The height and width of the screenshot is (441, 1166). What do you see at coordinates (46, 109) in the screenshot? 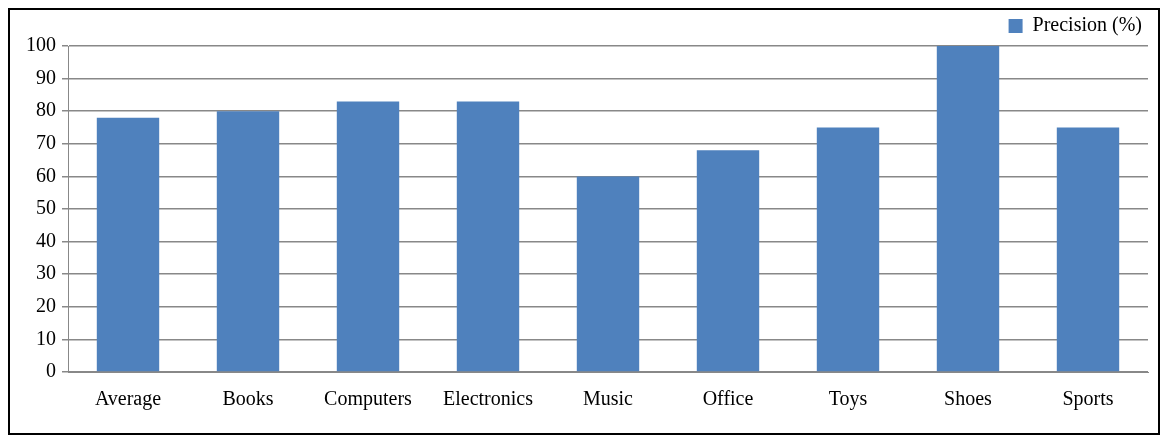
I see `y-tick-label: 80` at bounding box center [46, 109].